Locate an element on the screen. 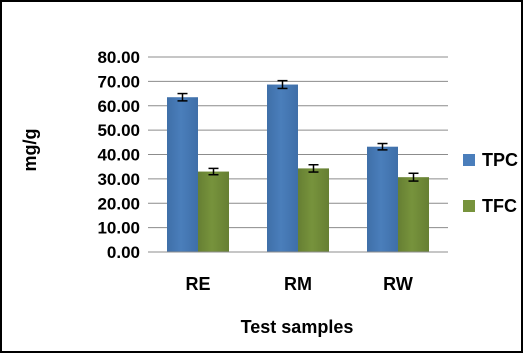 This screenshot has height=353, width=523. bar-tpc-rw is located at coordinates (382, 199).